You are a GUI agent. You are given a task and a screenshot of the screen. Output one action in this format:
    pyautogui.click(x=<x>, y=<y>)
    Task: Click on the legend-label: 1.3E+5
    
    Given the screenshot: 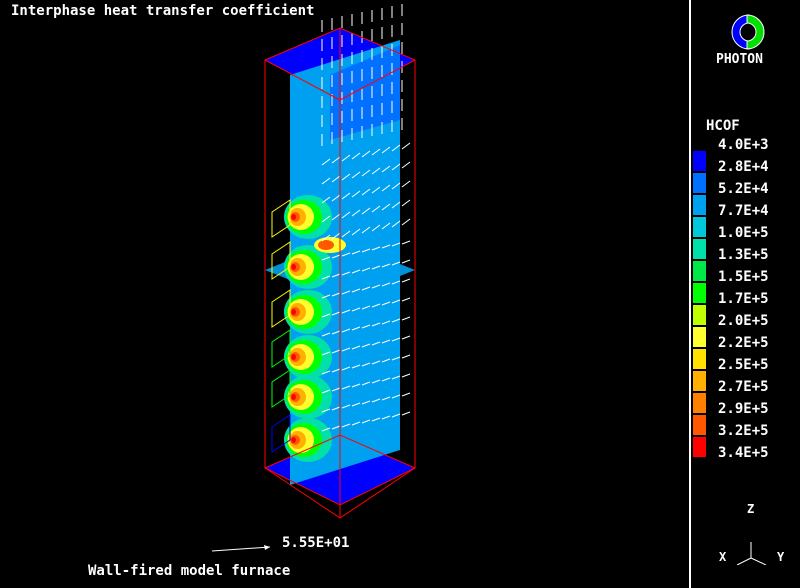 What is the action you would take?
    pyautogui.click(x=743, y=255)
    